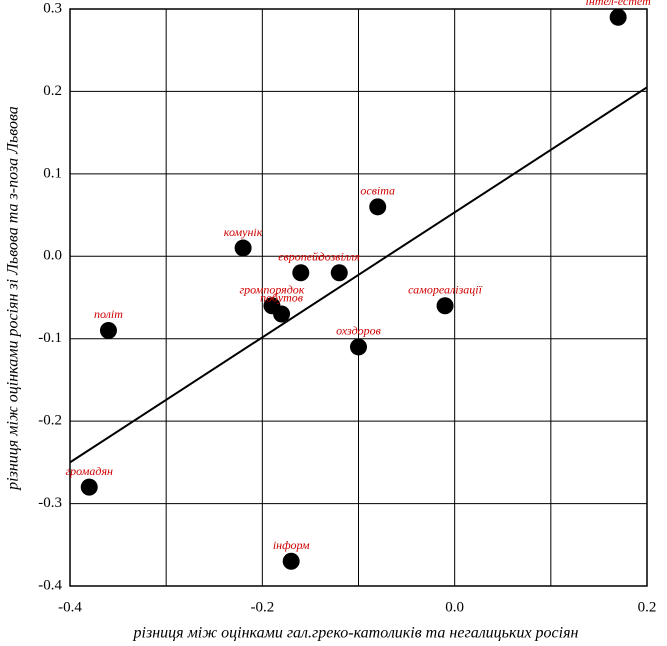 The height and width of the screenshot is (646, 667). I want to click on point-label: європейс, so click(301, 257).